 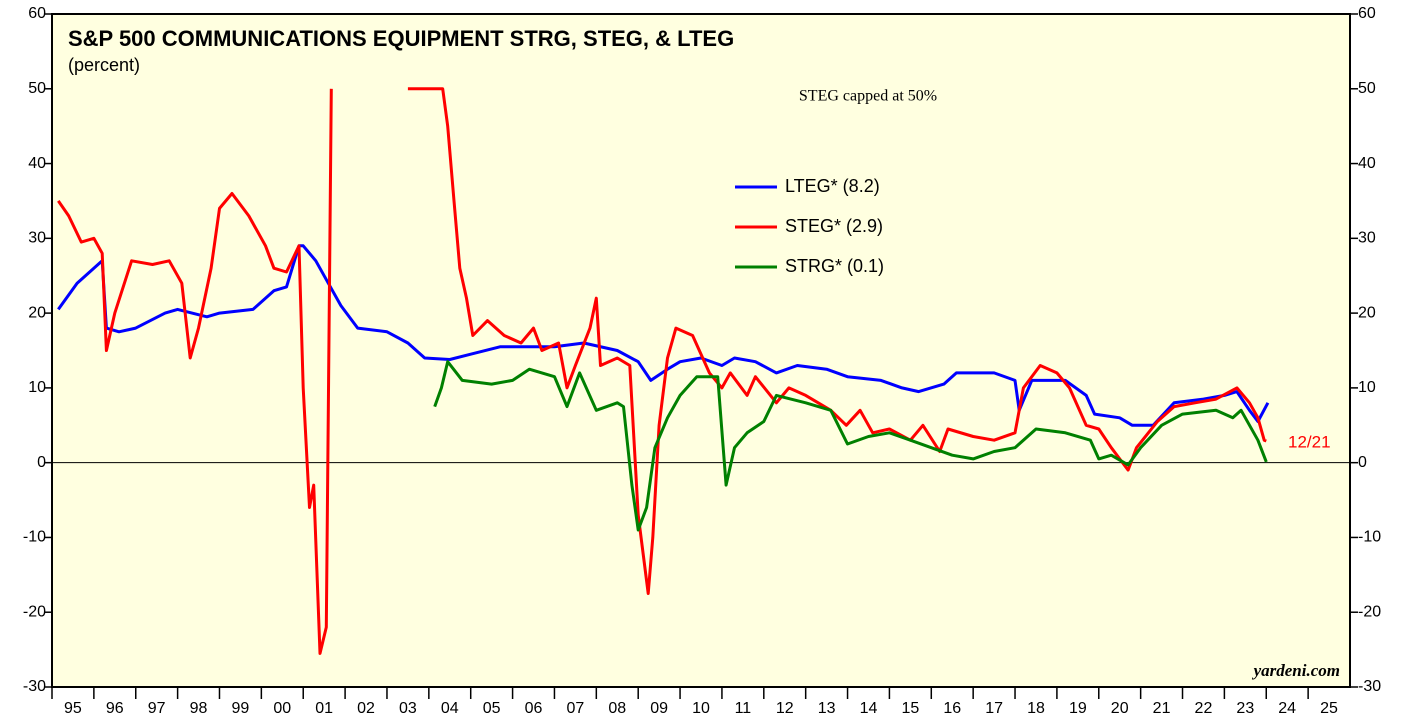 I want to click on x-tick-label: 17, so click(x=994, y=708).